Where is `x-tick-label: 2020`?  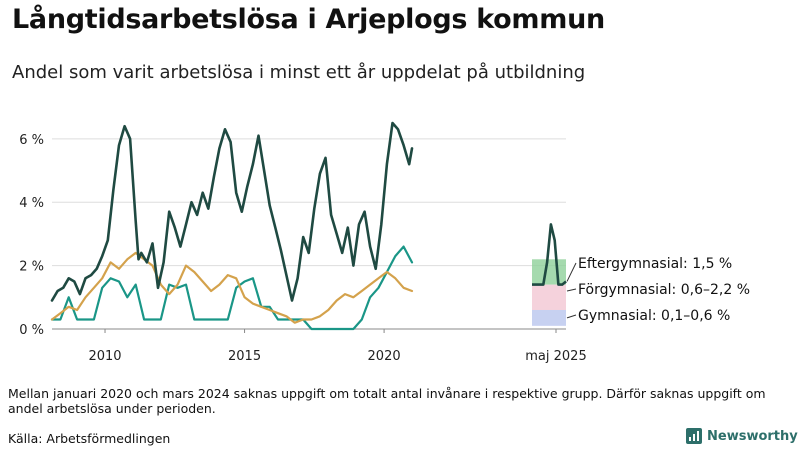 x-tick-label: 2020 is located at coordinates (384, 356).